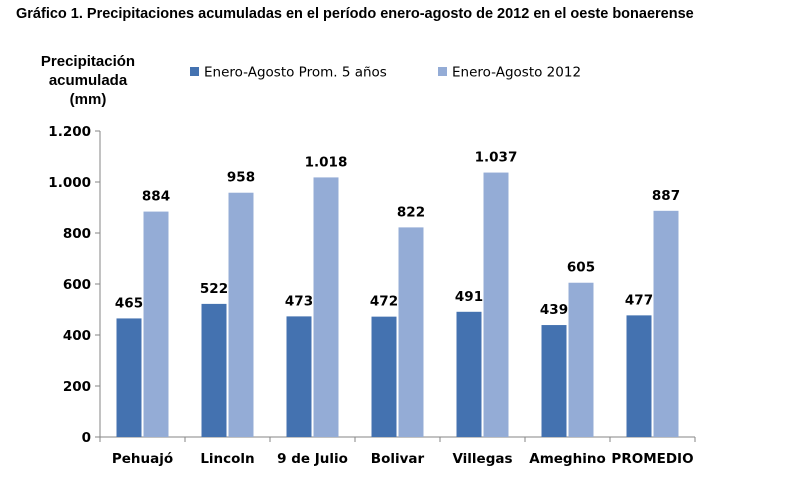 This screenshot has width=797, height=488. What do you see at coordinates (398, 459) in the screenshot?
I see `x-category-label: Bolivar` at bounding box center [398, 459].